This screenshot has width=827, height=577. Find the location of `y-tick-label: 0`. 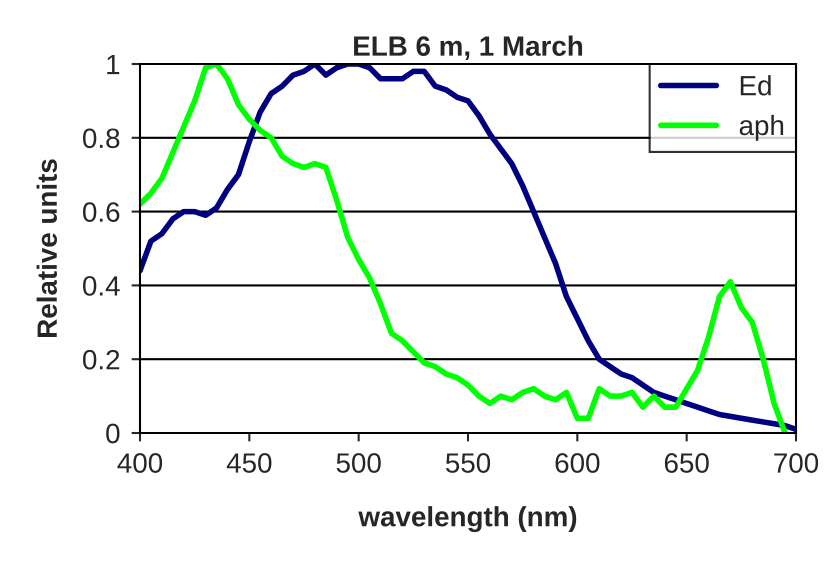

y-tick-label: 0 is located at coordinates (113, 434).